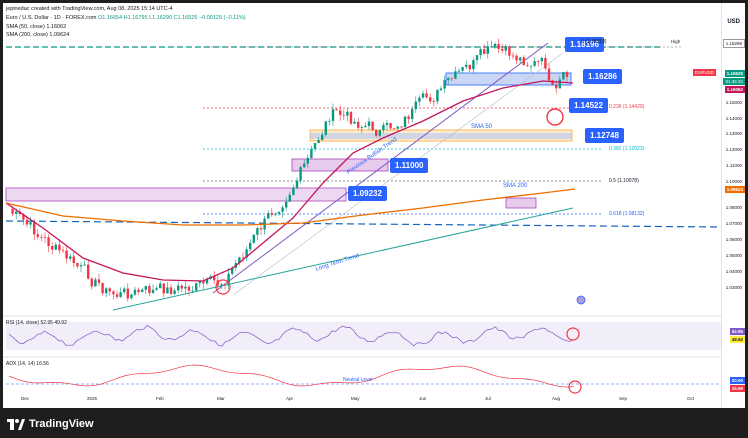  Describe the element at coordinates (733, 118) in the screenshot. I see `price-axis-tick: 1.14000` at that location.